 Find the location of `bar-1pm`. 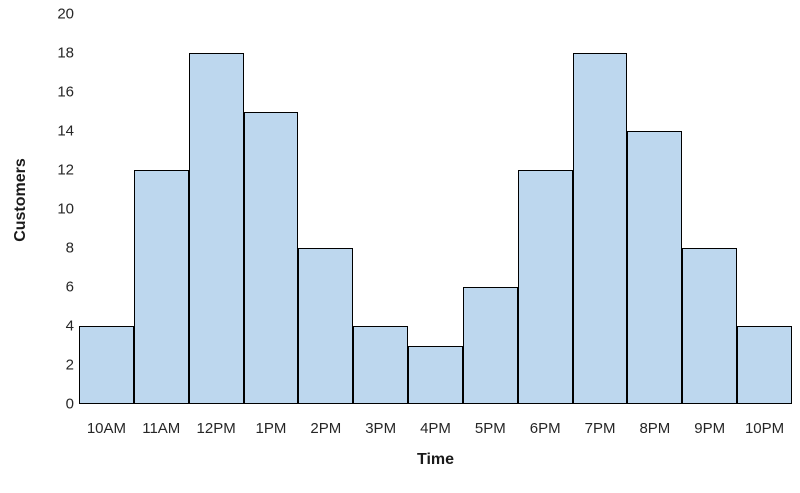

bar-1pm is located at coordinates (271, 257).